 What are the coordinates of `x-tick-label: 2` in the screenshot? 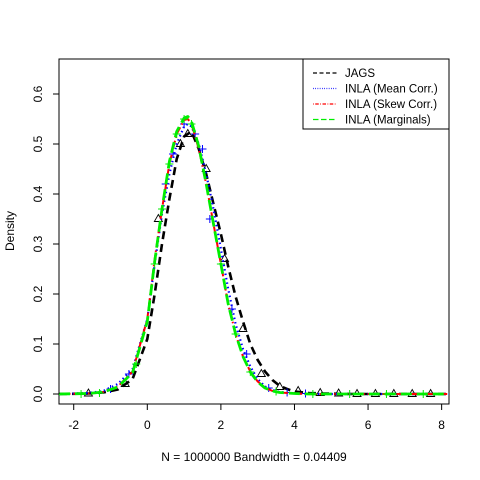 It's located at (221, 425).